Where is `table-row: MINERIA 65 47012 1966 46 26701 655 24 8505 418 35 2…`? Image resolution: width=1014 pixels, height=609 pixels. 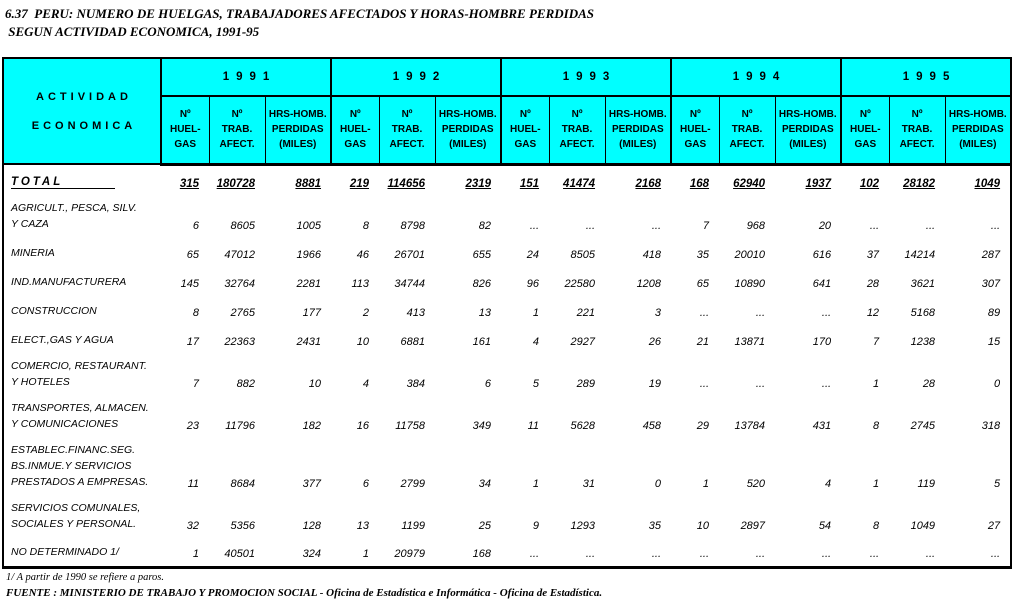
table-row: MINERIA 65 47012 1966 46 26701 655 24 8505 418 35 2… is located at coordinates (507, 252).